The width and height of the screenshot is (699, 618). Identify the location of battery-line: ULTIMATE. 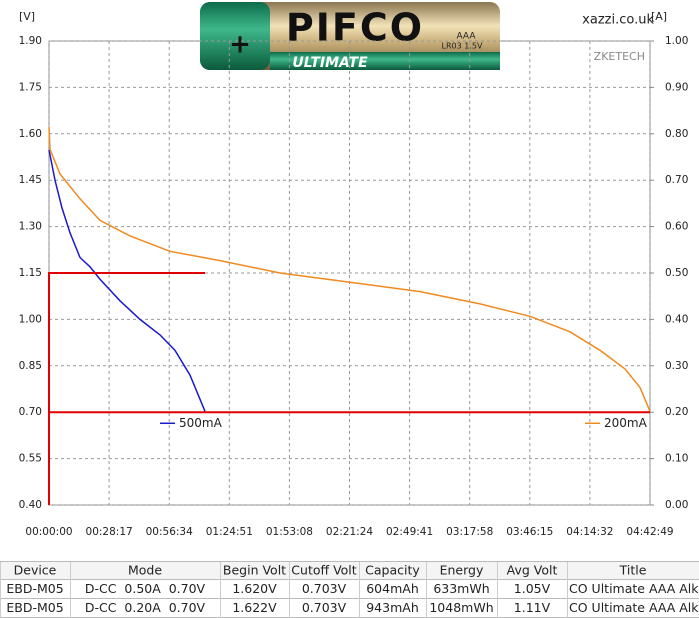
(330, 63).